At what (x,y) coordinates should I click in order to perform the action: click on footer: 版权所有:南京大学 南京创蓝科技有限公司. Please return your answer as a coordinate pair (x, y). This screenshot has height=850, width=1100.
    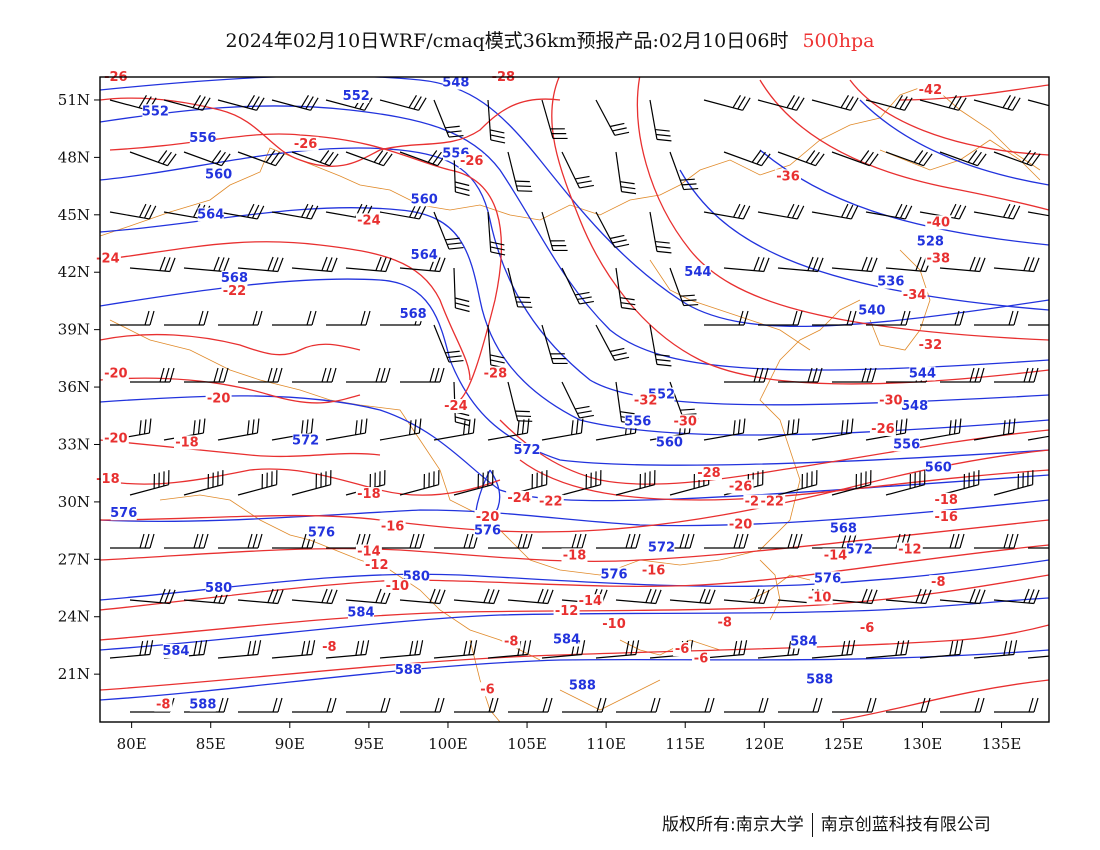
    Looking at the image, I should click on (826, 823).